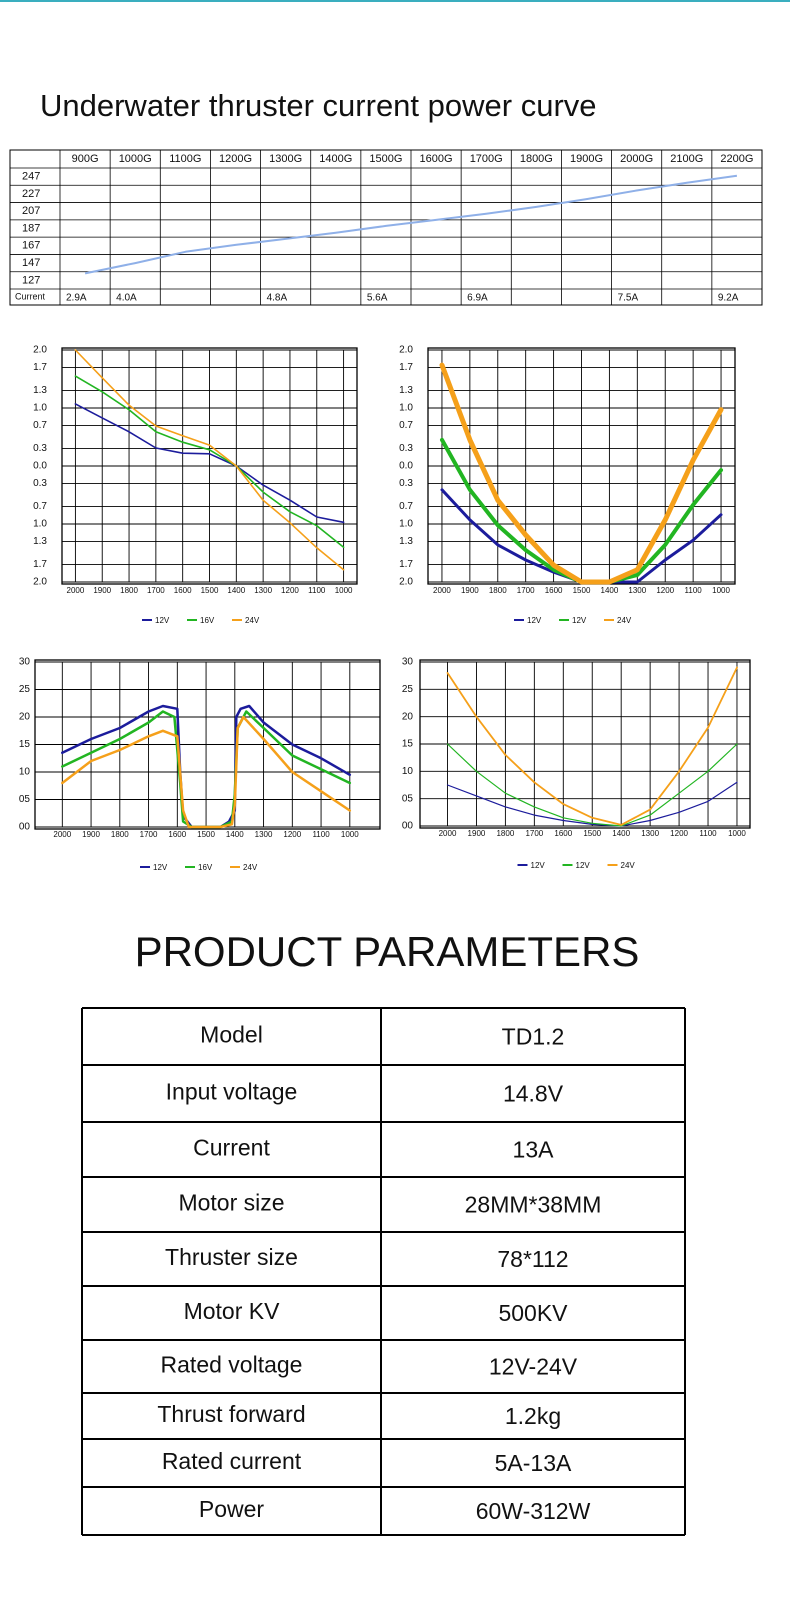 This screenshot has height=1599, width=790. Describe the element at coordinates (318, 105) in the screenshot. I see `page-title: Underwater thruster current power curve` at that location.